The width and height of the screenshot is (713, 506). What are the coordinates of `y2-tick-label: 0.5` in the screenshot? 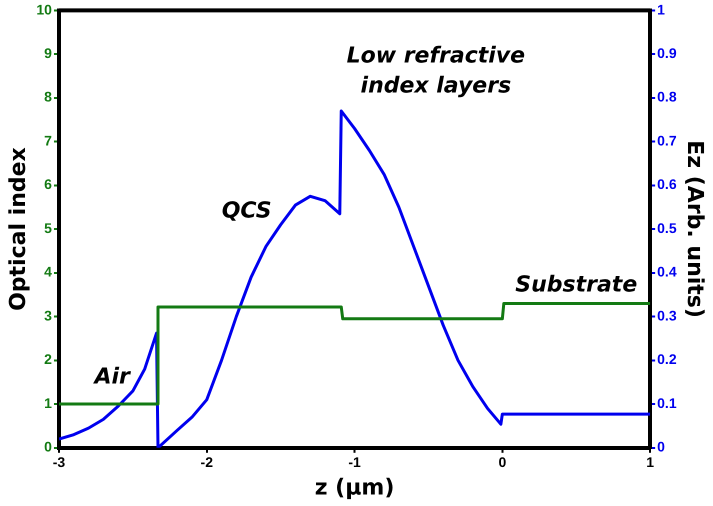 It's located at (667, 228).